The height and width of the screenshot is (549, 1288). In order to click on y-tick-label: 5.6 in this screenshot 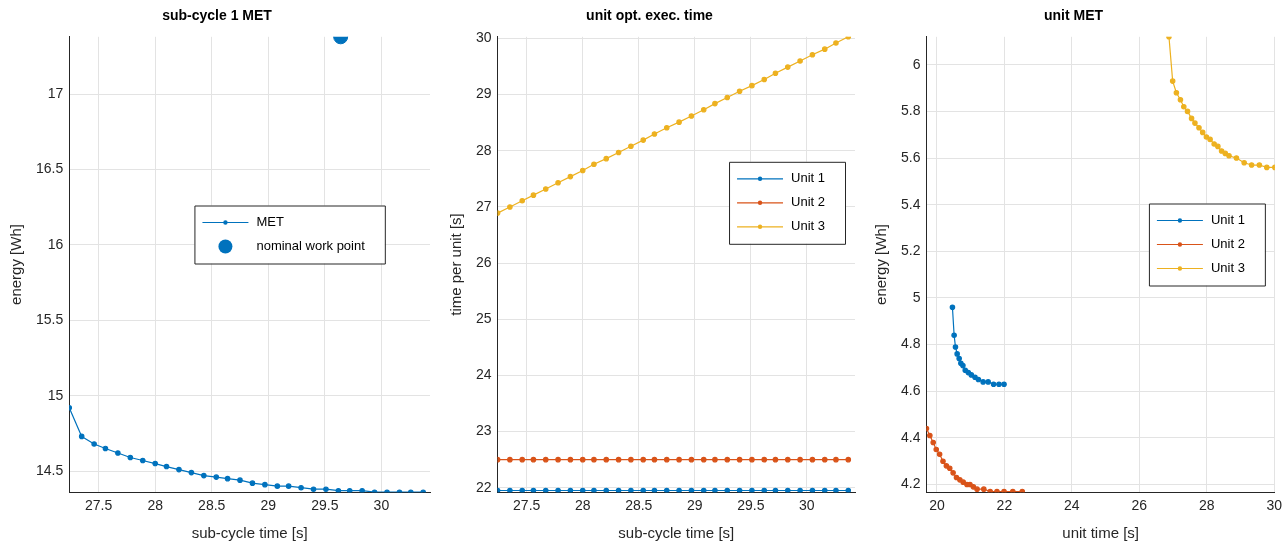, I will do `click(910, 156)`.